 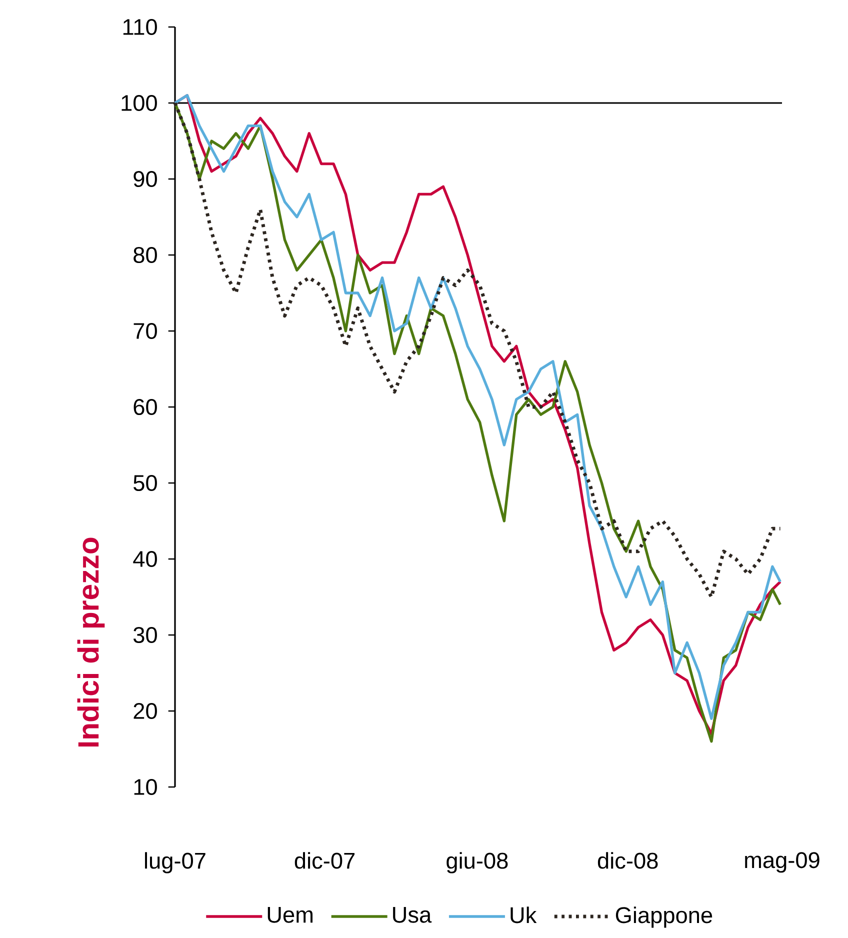 I want to click on x-tick-label: dic-07, so click(x=324, y=860).